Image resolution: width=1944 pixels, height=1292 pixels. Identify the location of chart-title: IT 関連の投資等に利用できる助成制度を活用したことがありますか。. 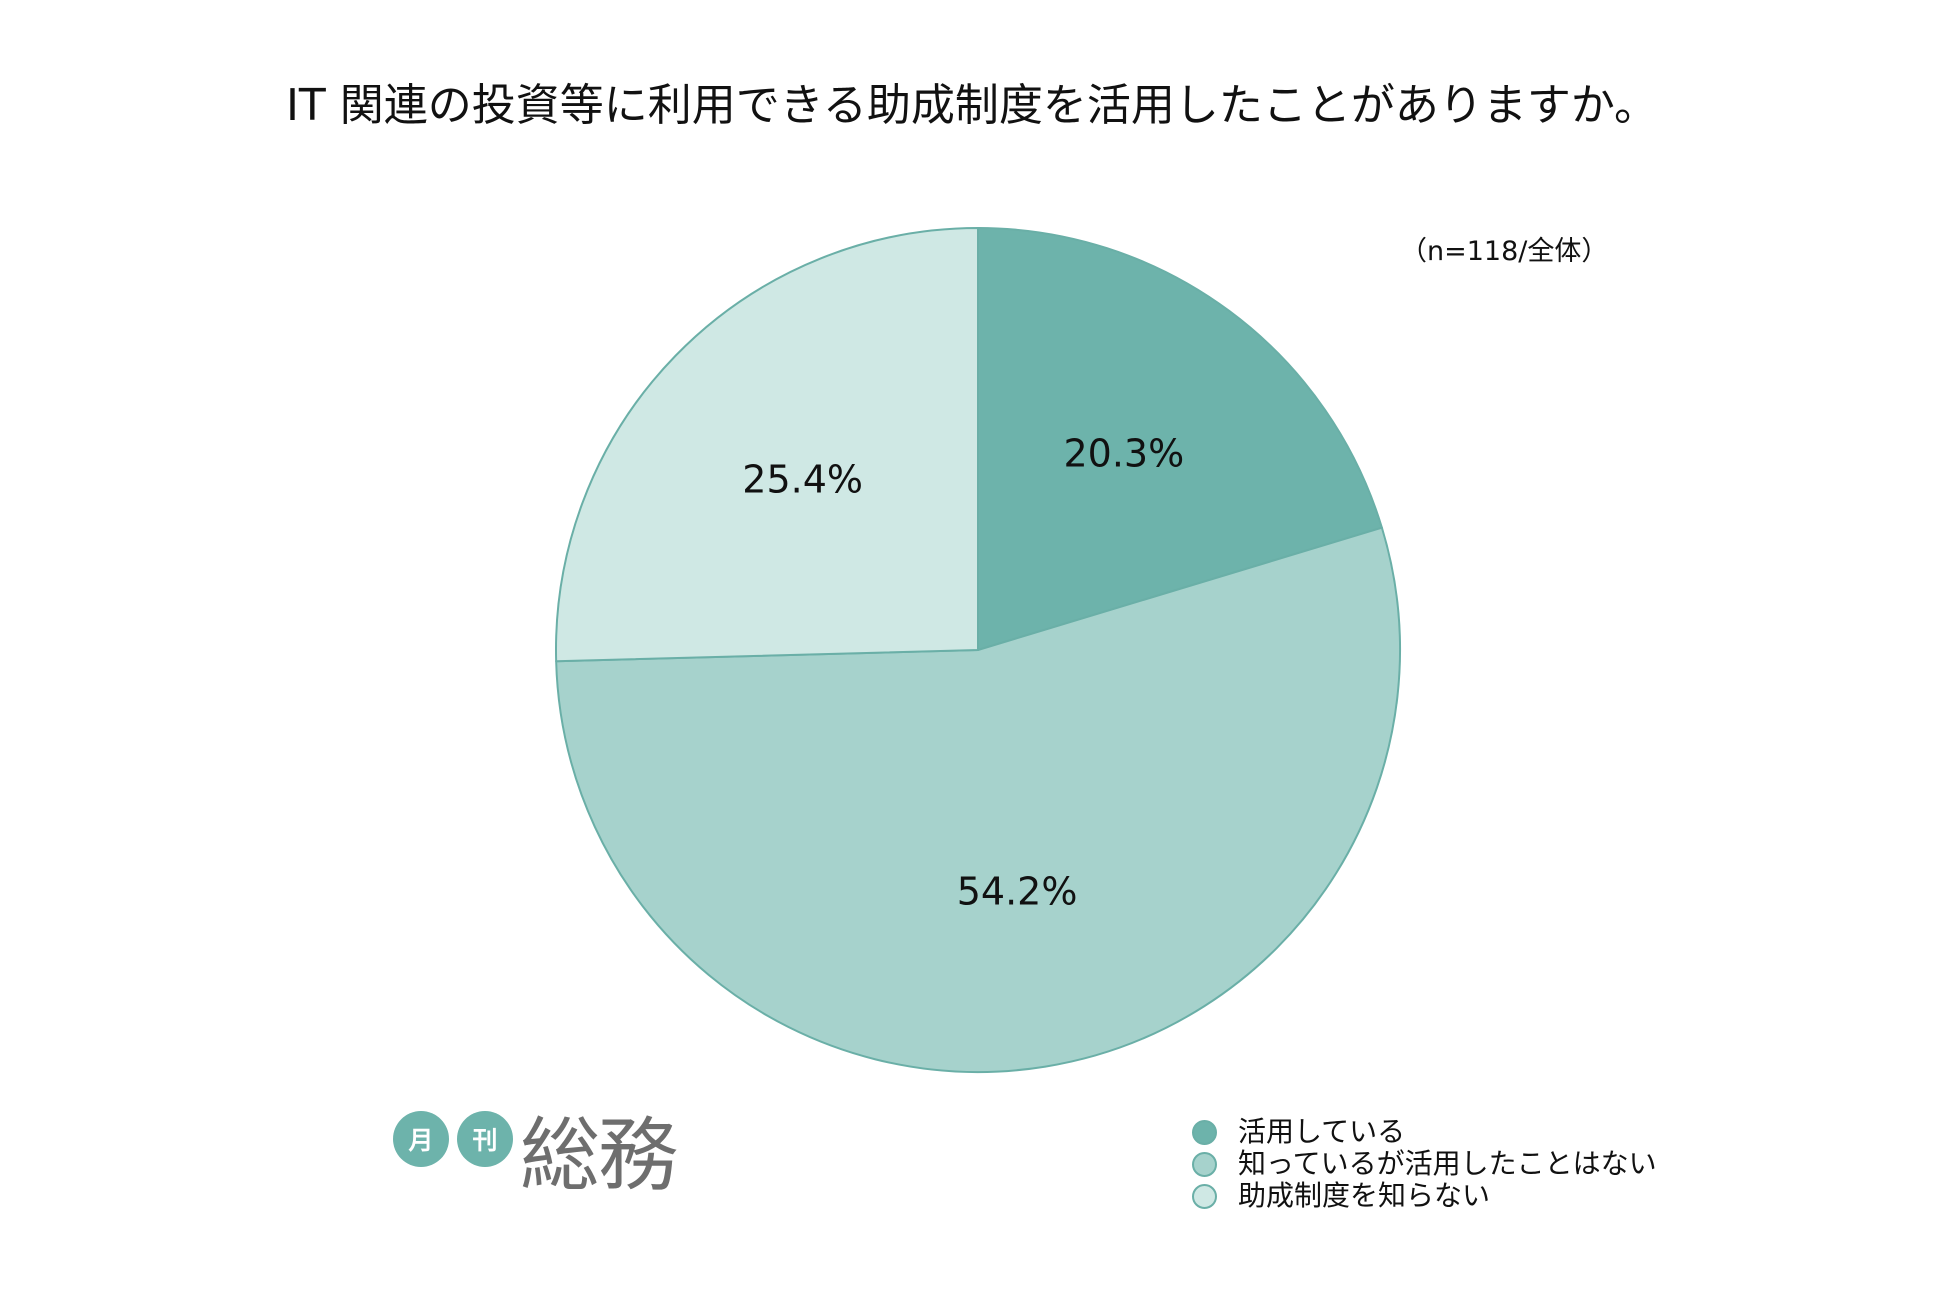
(972, 105).